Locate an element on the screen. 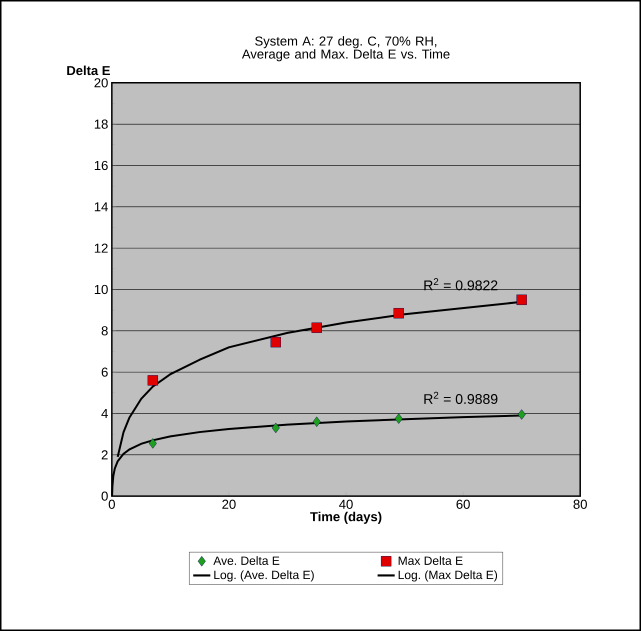  legend-label: Max Delta E is located at coordinates (430, 560).